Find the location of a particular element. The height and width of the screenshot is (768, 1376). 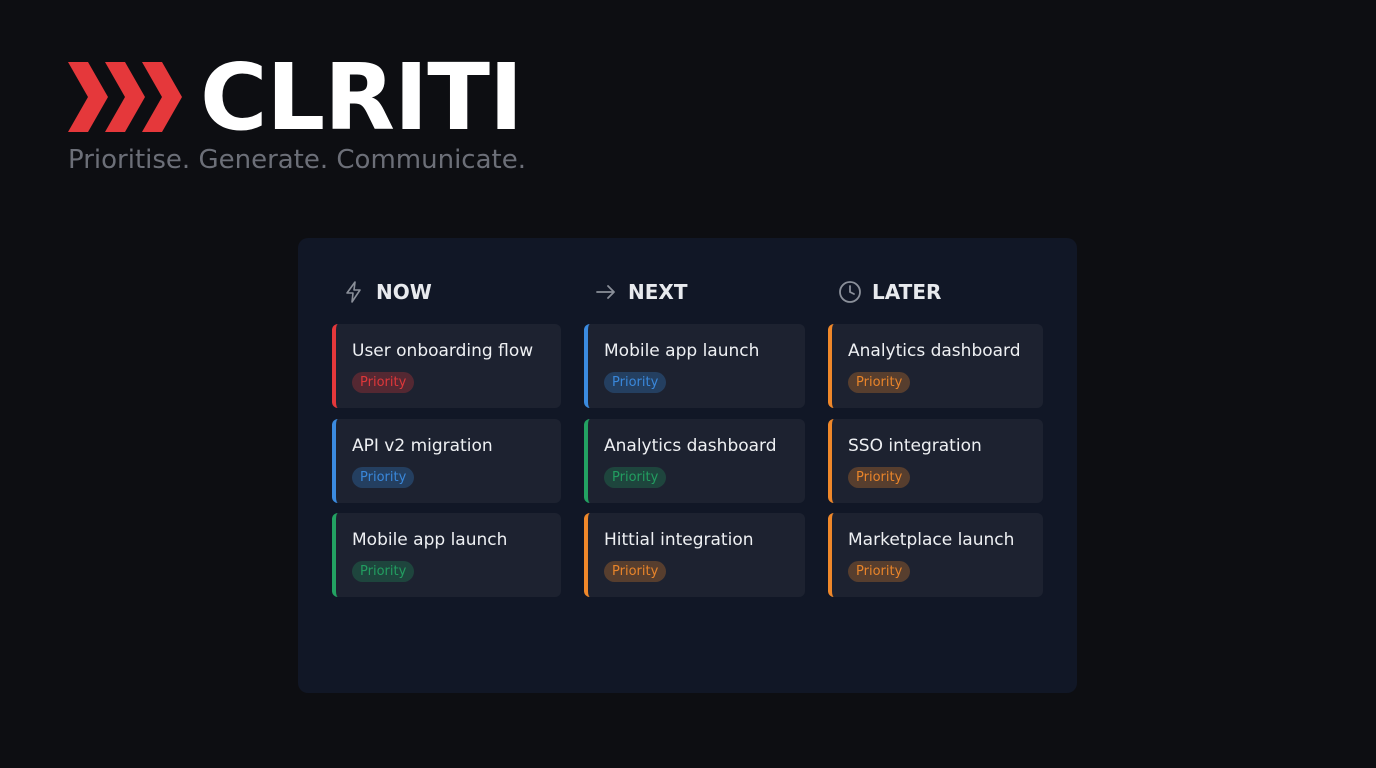

clock-icon is located at coordinates (850, 292).